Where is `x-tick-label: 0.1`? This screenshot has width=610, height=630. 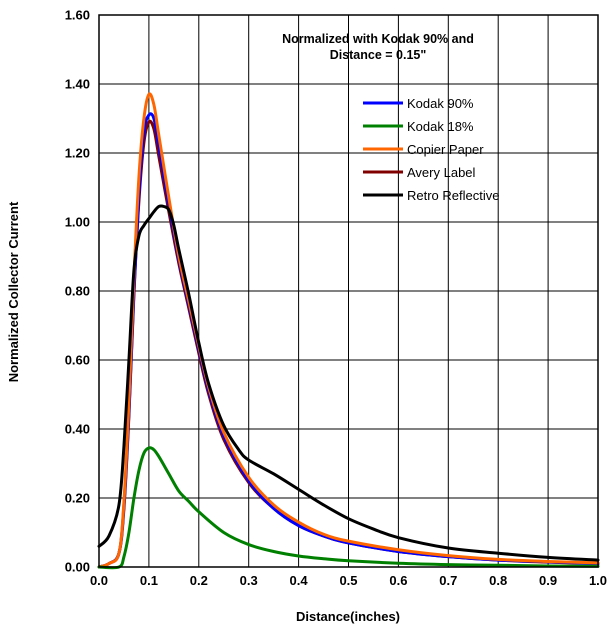 x-tick-label: 0.1 is located at coordinates (149, 580).